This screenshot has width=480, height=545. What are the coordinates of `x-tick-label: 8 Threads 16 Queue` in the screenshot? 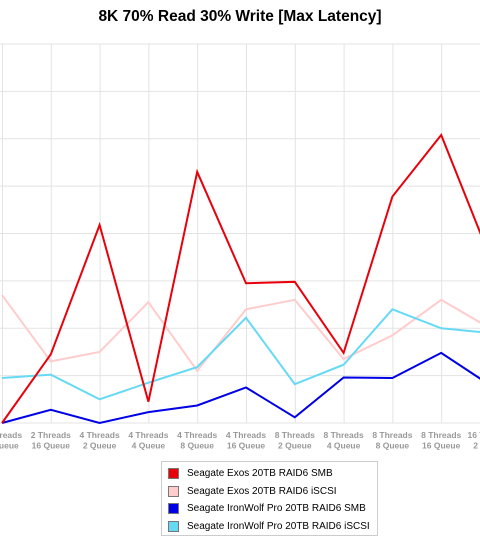 It's located at (441, 440).